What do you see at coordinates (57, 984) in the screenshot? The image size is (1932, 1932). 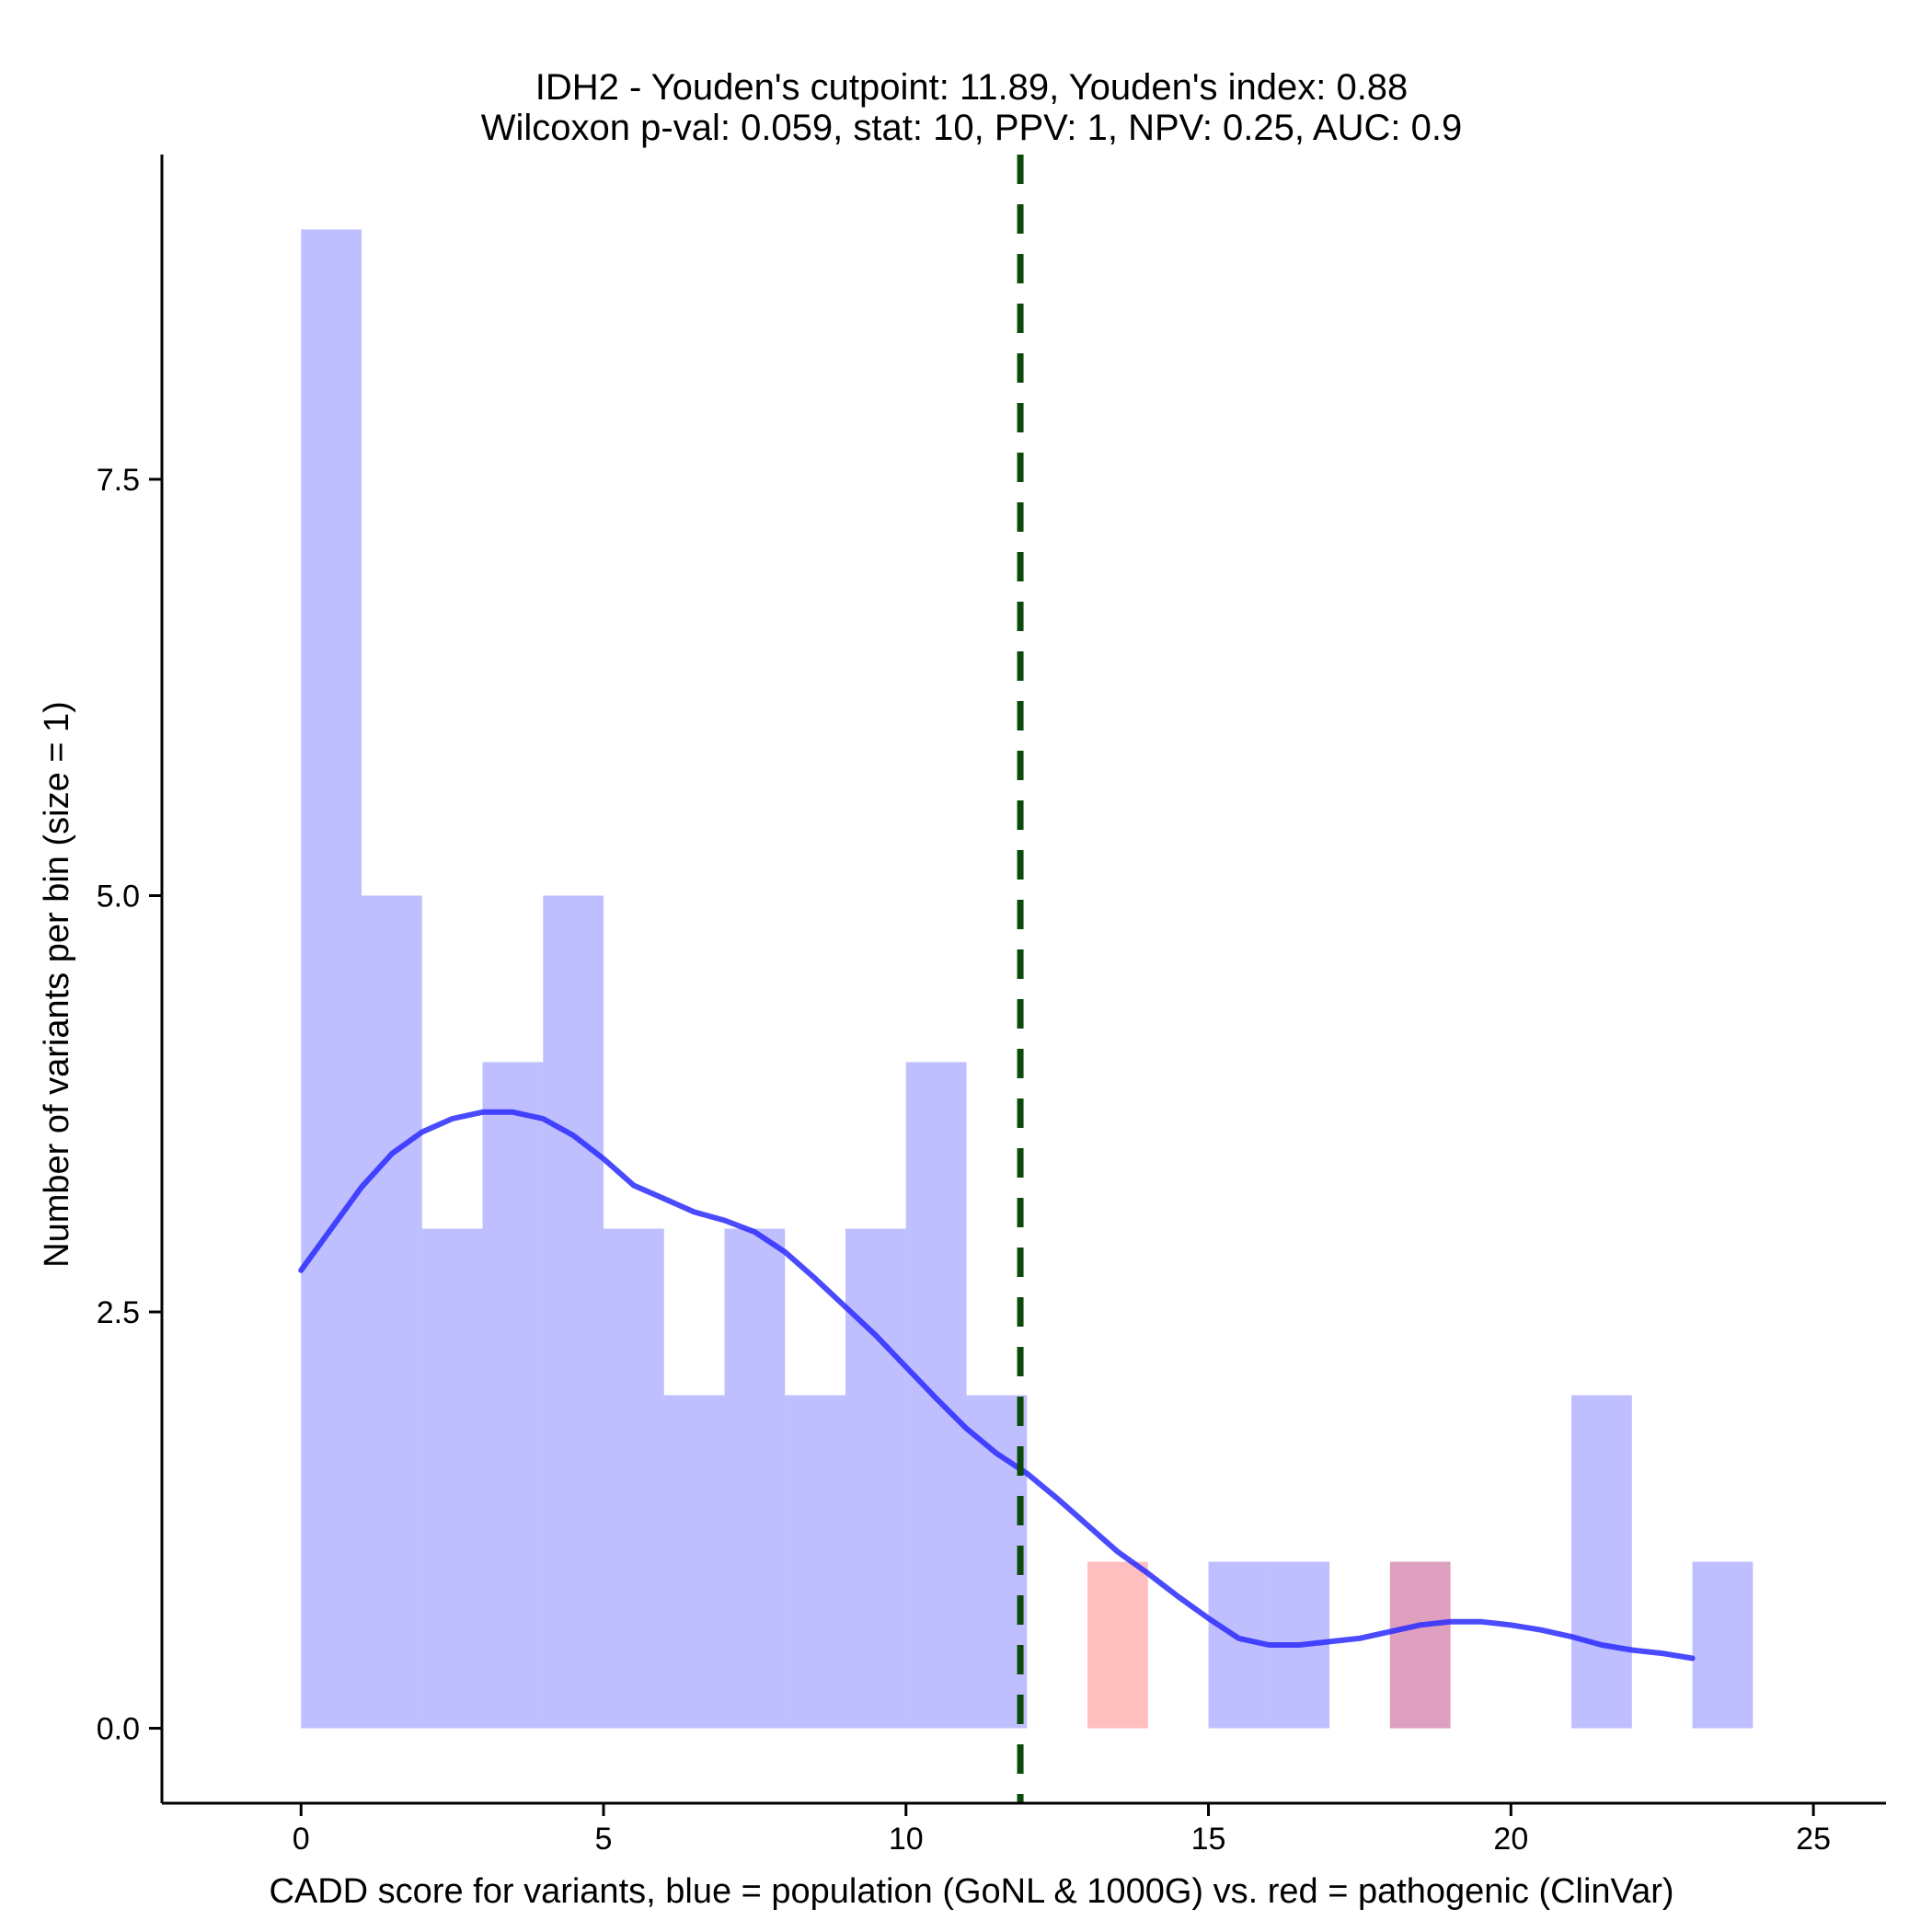 I see `y-axis-label: Number of variants per bin (size = 1)` at bounding box center [57, 984].